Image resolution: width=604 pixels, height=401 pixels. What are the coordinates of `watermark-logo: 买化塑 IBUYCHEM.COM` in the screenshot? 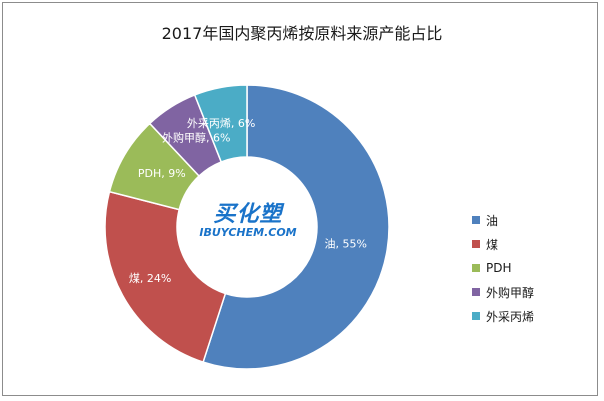 It's located at (248, 222).